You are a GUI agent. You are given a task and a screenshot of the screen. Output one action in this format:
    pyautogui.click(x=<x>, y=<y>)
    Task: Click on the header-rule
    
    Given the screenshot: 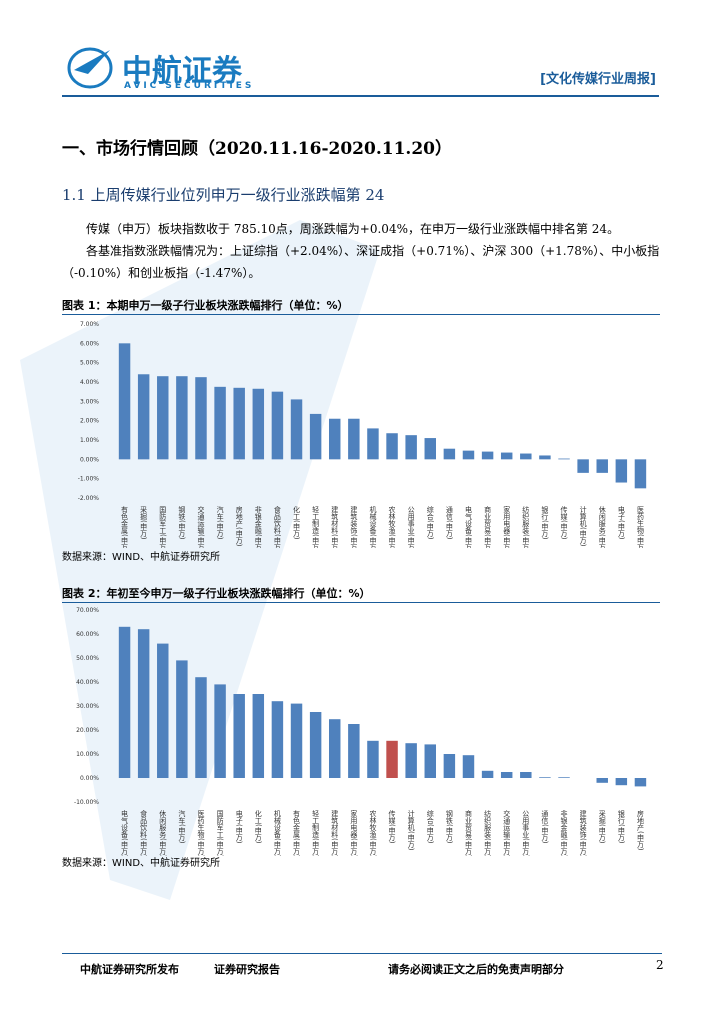 What is the action you would take?
    pyautogui.click(x=360, y=96)
    